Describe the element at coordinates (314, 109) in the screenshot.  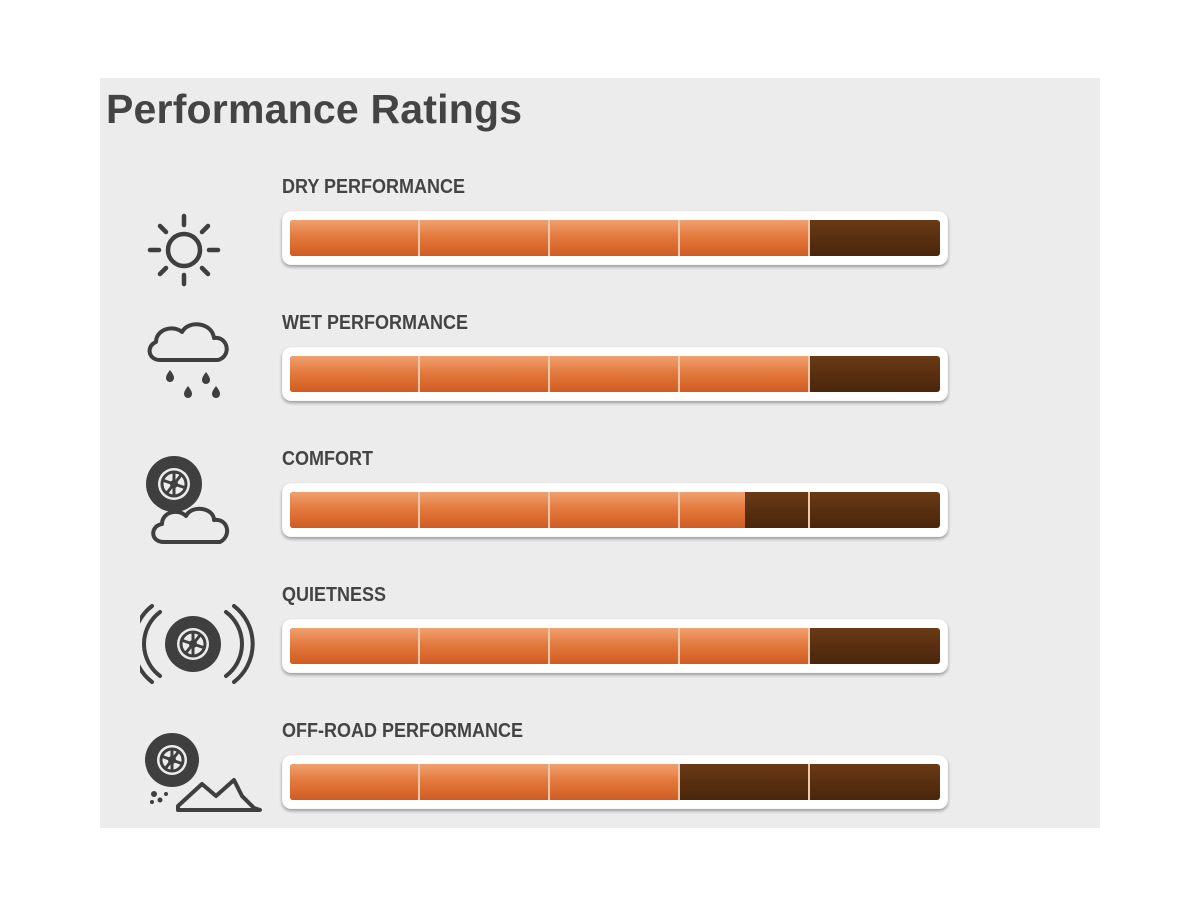
I see `page-title: Performance Ratings` at that location.